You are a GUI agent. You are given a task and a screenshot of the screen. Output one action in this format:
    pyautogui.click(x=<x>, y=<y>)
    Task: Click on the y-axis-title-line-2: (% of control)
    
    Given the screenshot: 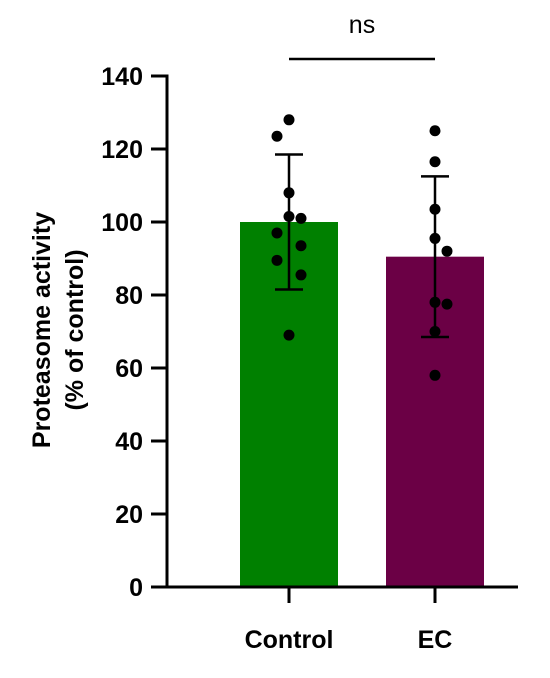 What is the action you would take?
    pyautogui.click(x=75, y=329)
    